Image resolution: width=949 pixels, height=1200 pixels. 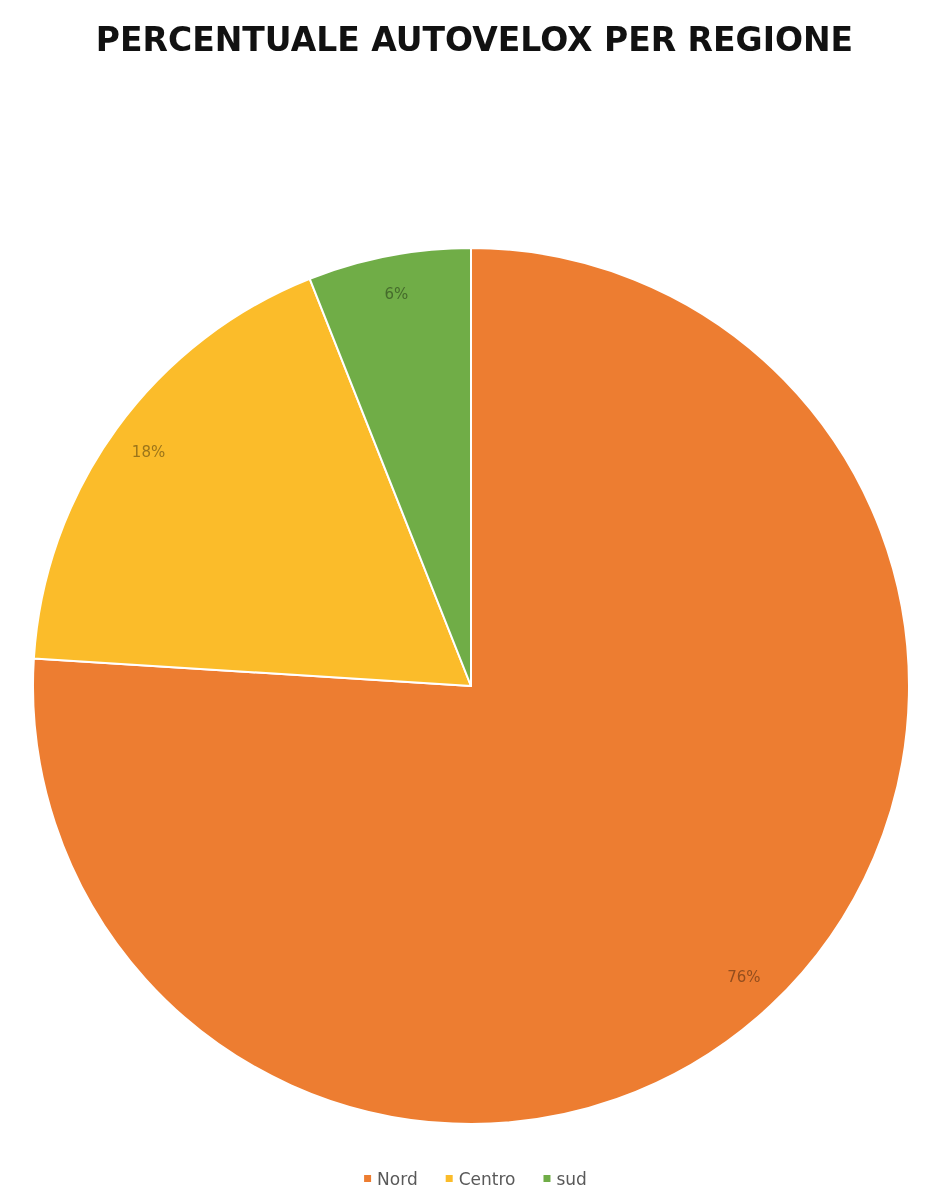 I want to click on legend-label: Centro, so click(x=487, y=1178).